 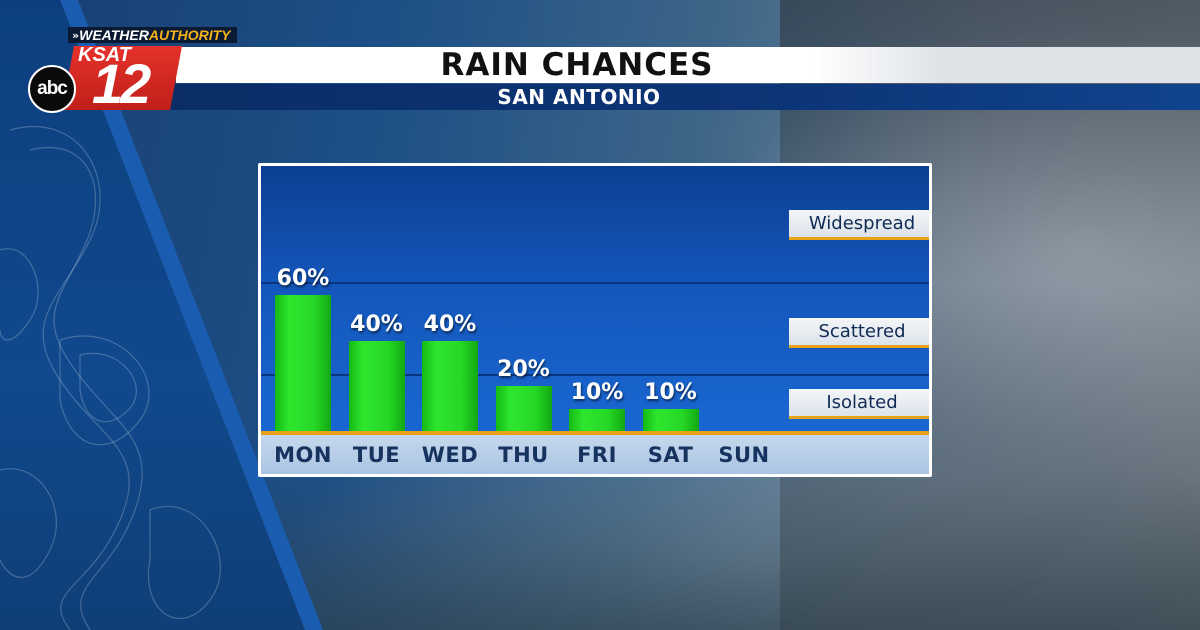 I want to click on chevron-double-right-icon: », so click(x=75, y=35).